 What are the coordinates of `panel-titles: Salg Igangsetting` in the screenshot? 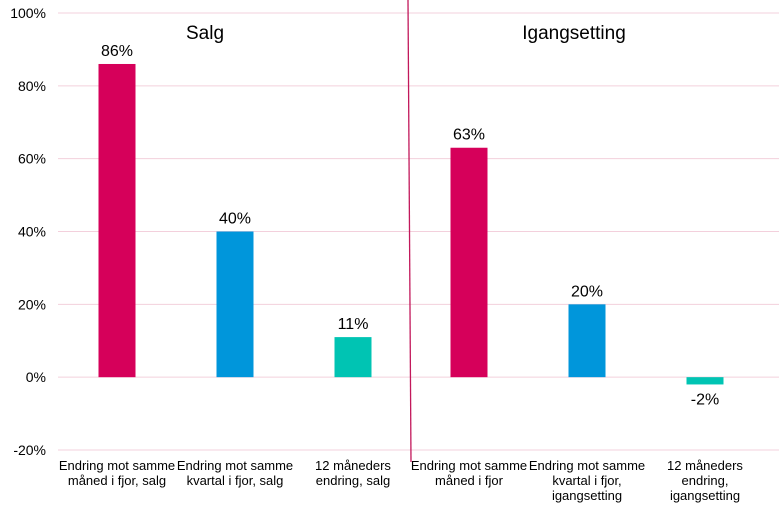 It's located at (406, 33).